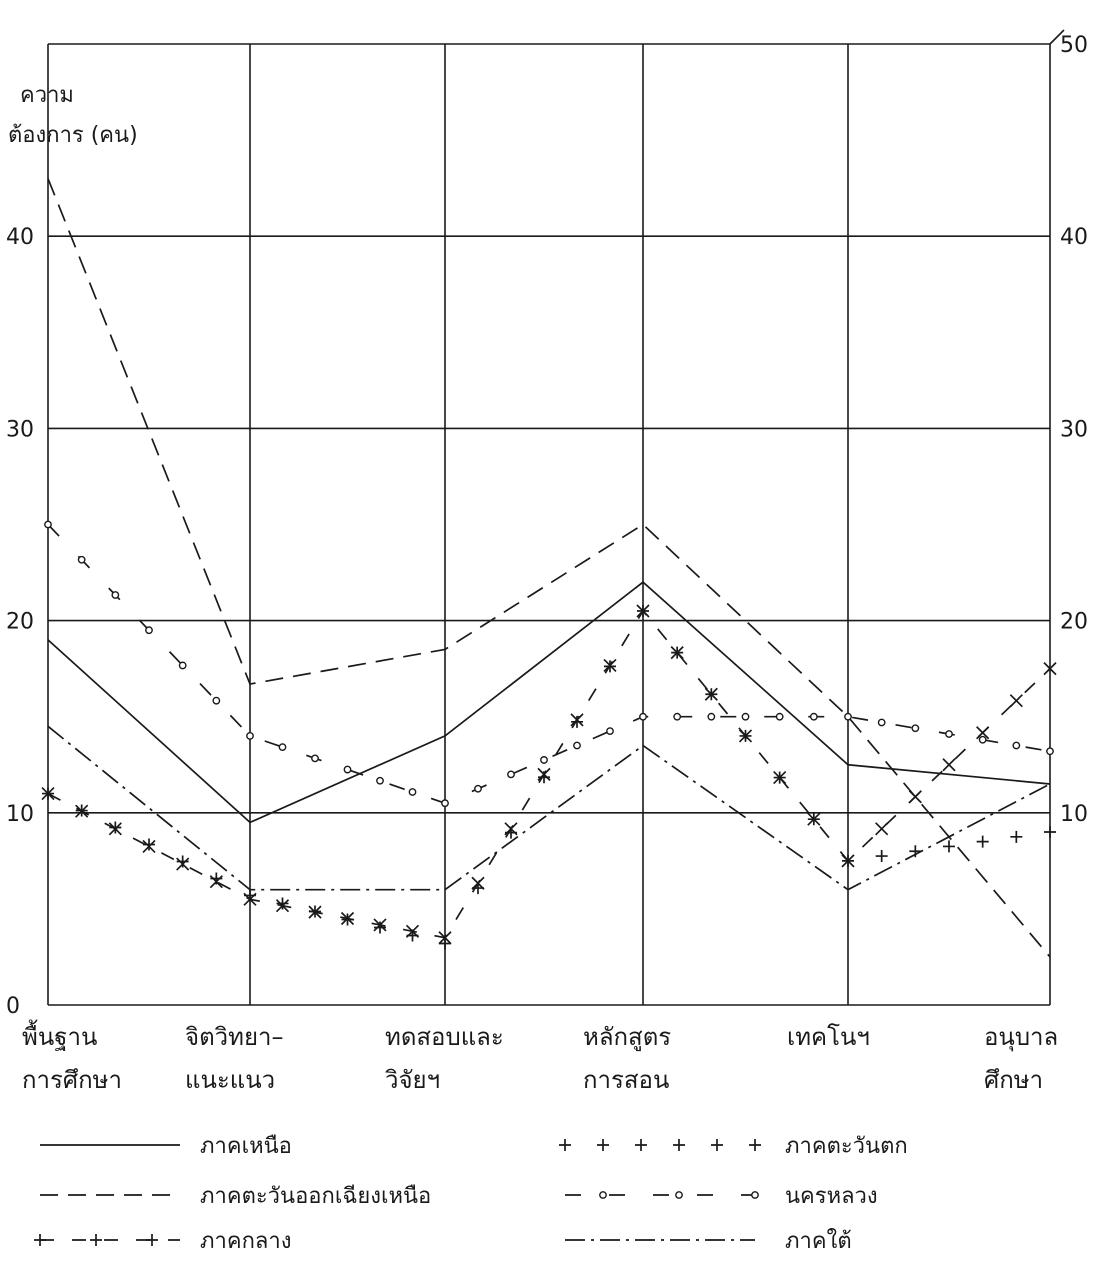  What do you see at coordinates (721, 1196) in the screenshot?
I see `legend-item-3: นครหลวง` at bounding box center [721, 1196].